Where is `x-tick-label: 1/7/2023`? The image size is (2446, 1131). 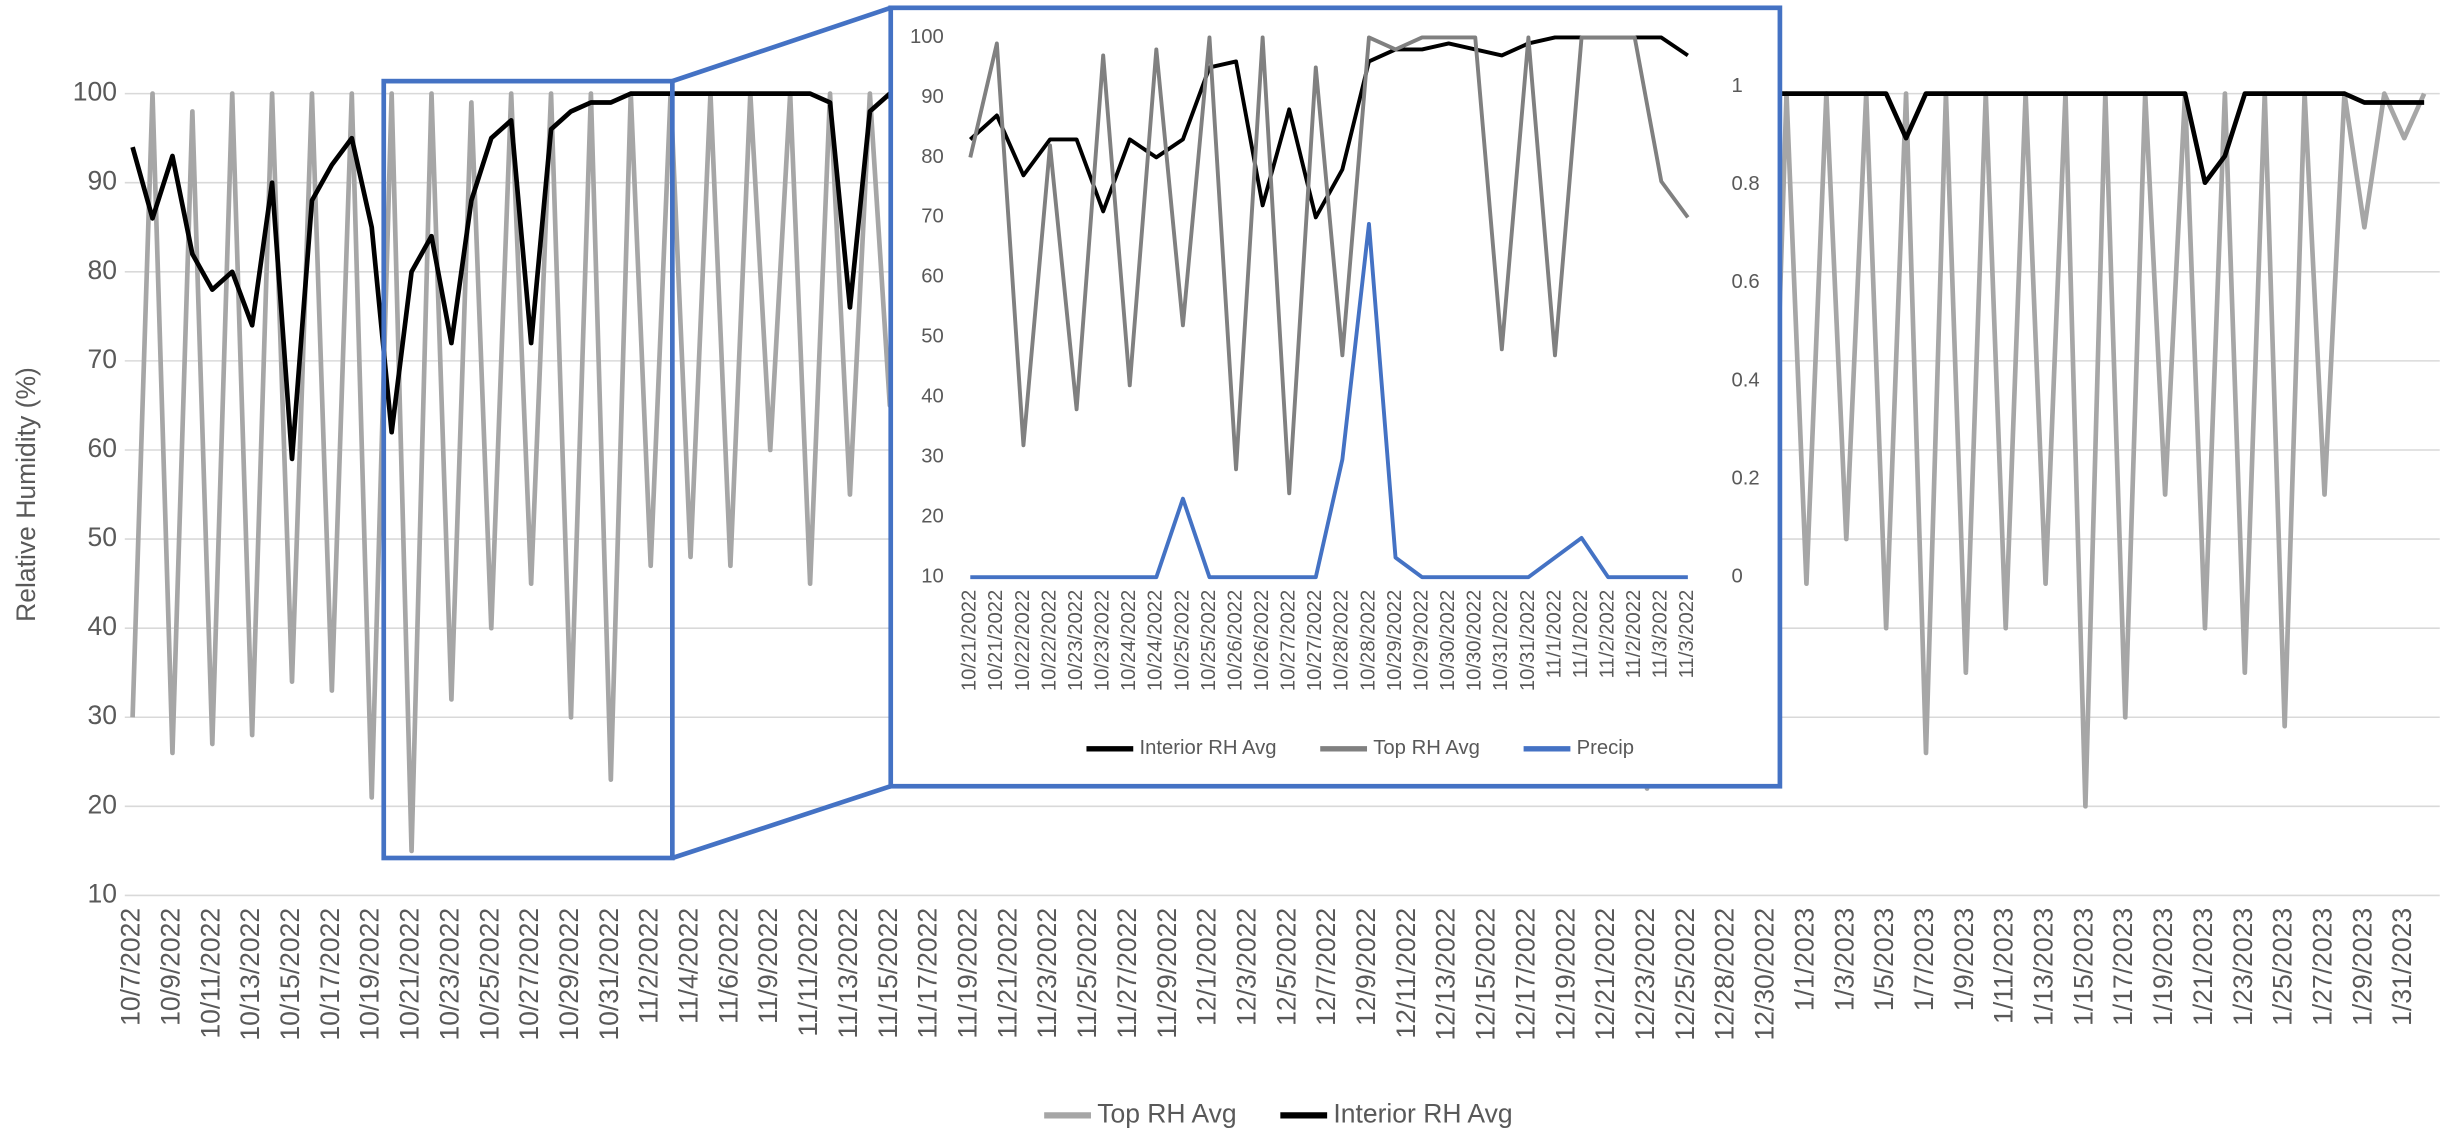
x-tick-label: 1/7/2023 is located at coordinates (1924, 959).